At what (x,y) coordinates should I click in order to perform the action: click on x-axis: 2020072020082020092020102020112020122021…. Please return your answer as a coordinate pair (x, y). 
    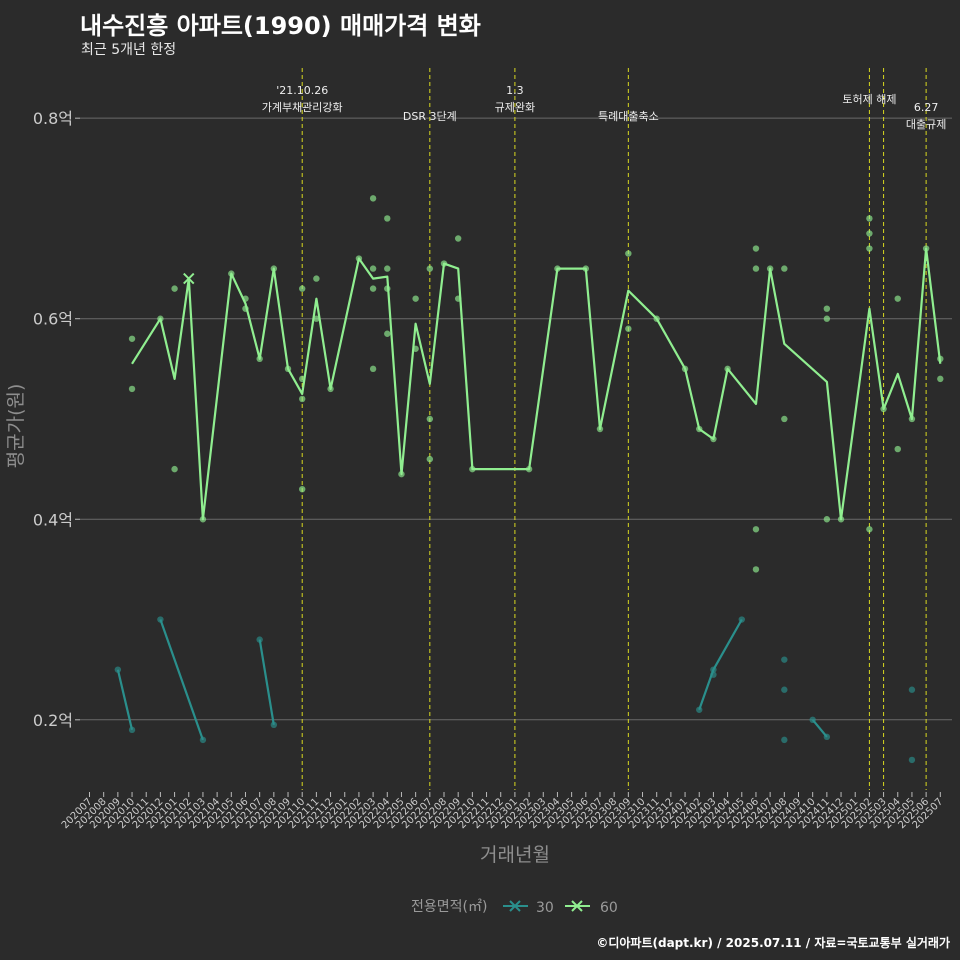
    Looking at the image, I should click on (502, 811).